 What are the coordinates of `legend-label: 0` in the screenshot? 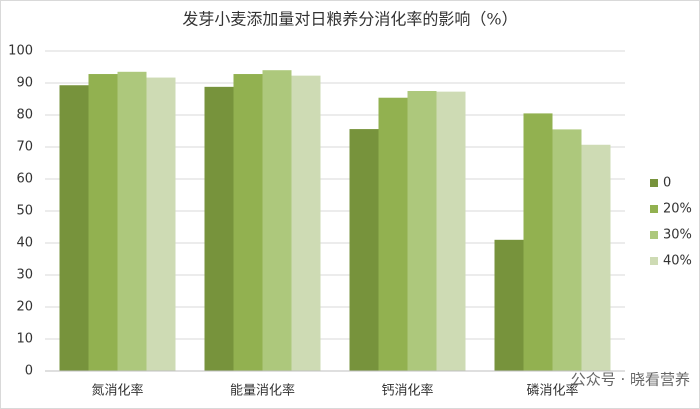 It's located at (667, 183).